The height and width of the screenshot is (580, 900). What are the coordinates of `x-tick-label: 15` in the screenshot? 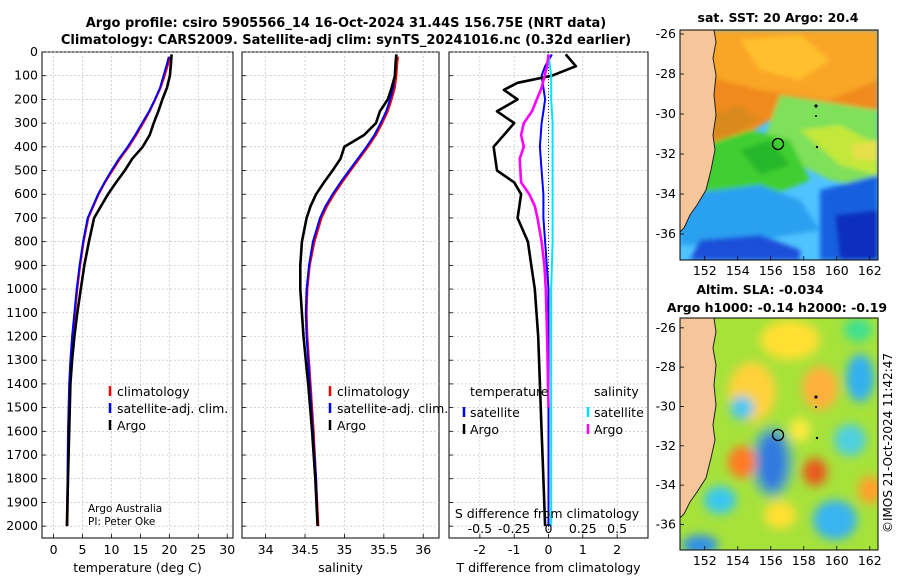 It's located at (140, 549).